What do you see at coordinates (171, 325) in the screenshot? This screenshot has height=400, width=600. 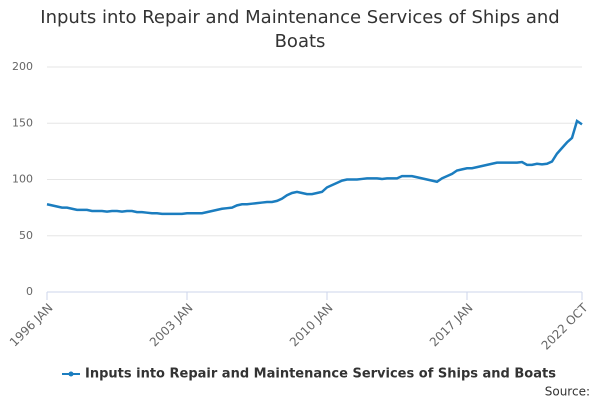 I see `x-tick-label: 2003 JAN` at bounding box center [171, 325].